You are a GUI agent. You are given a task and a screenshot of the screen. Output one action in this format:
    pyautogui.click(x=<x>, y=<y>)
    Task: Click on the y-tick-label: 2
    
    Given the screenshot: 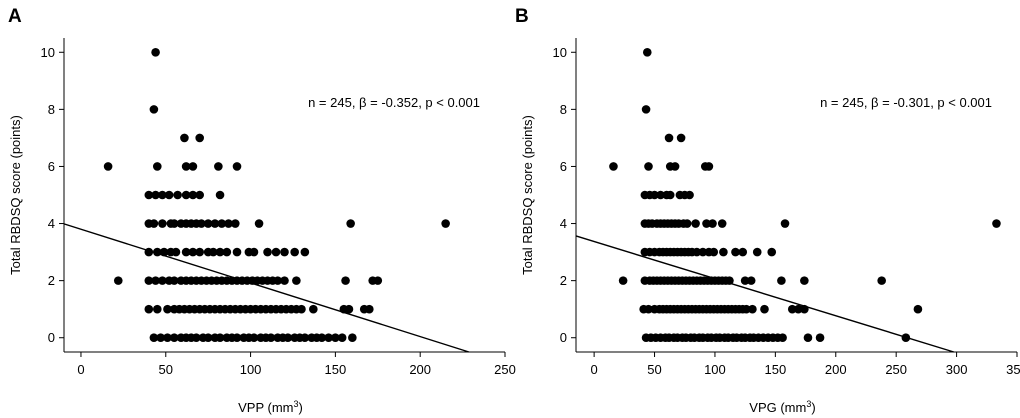 What is the action you would take?
    pyautogui.click(x=51, y=280)
    